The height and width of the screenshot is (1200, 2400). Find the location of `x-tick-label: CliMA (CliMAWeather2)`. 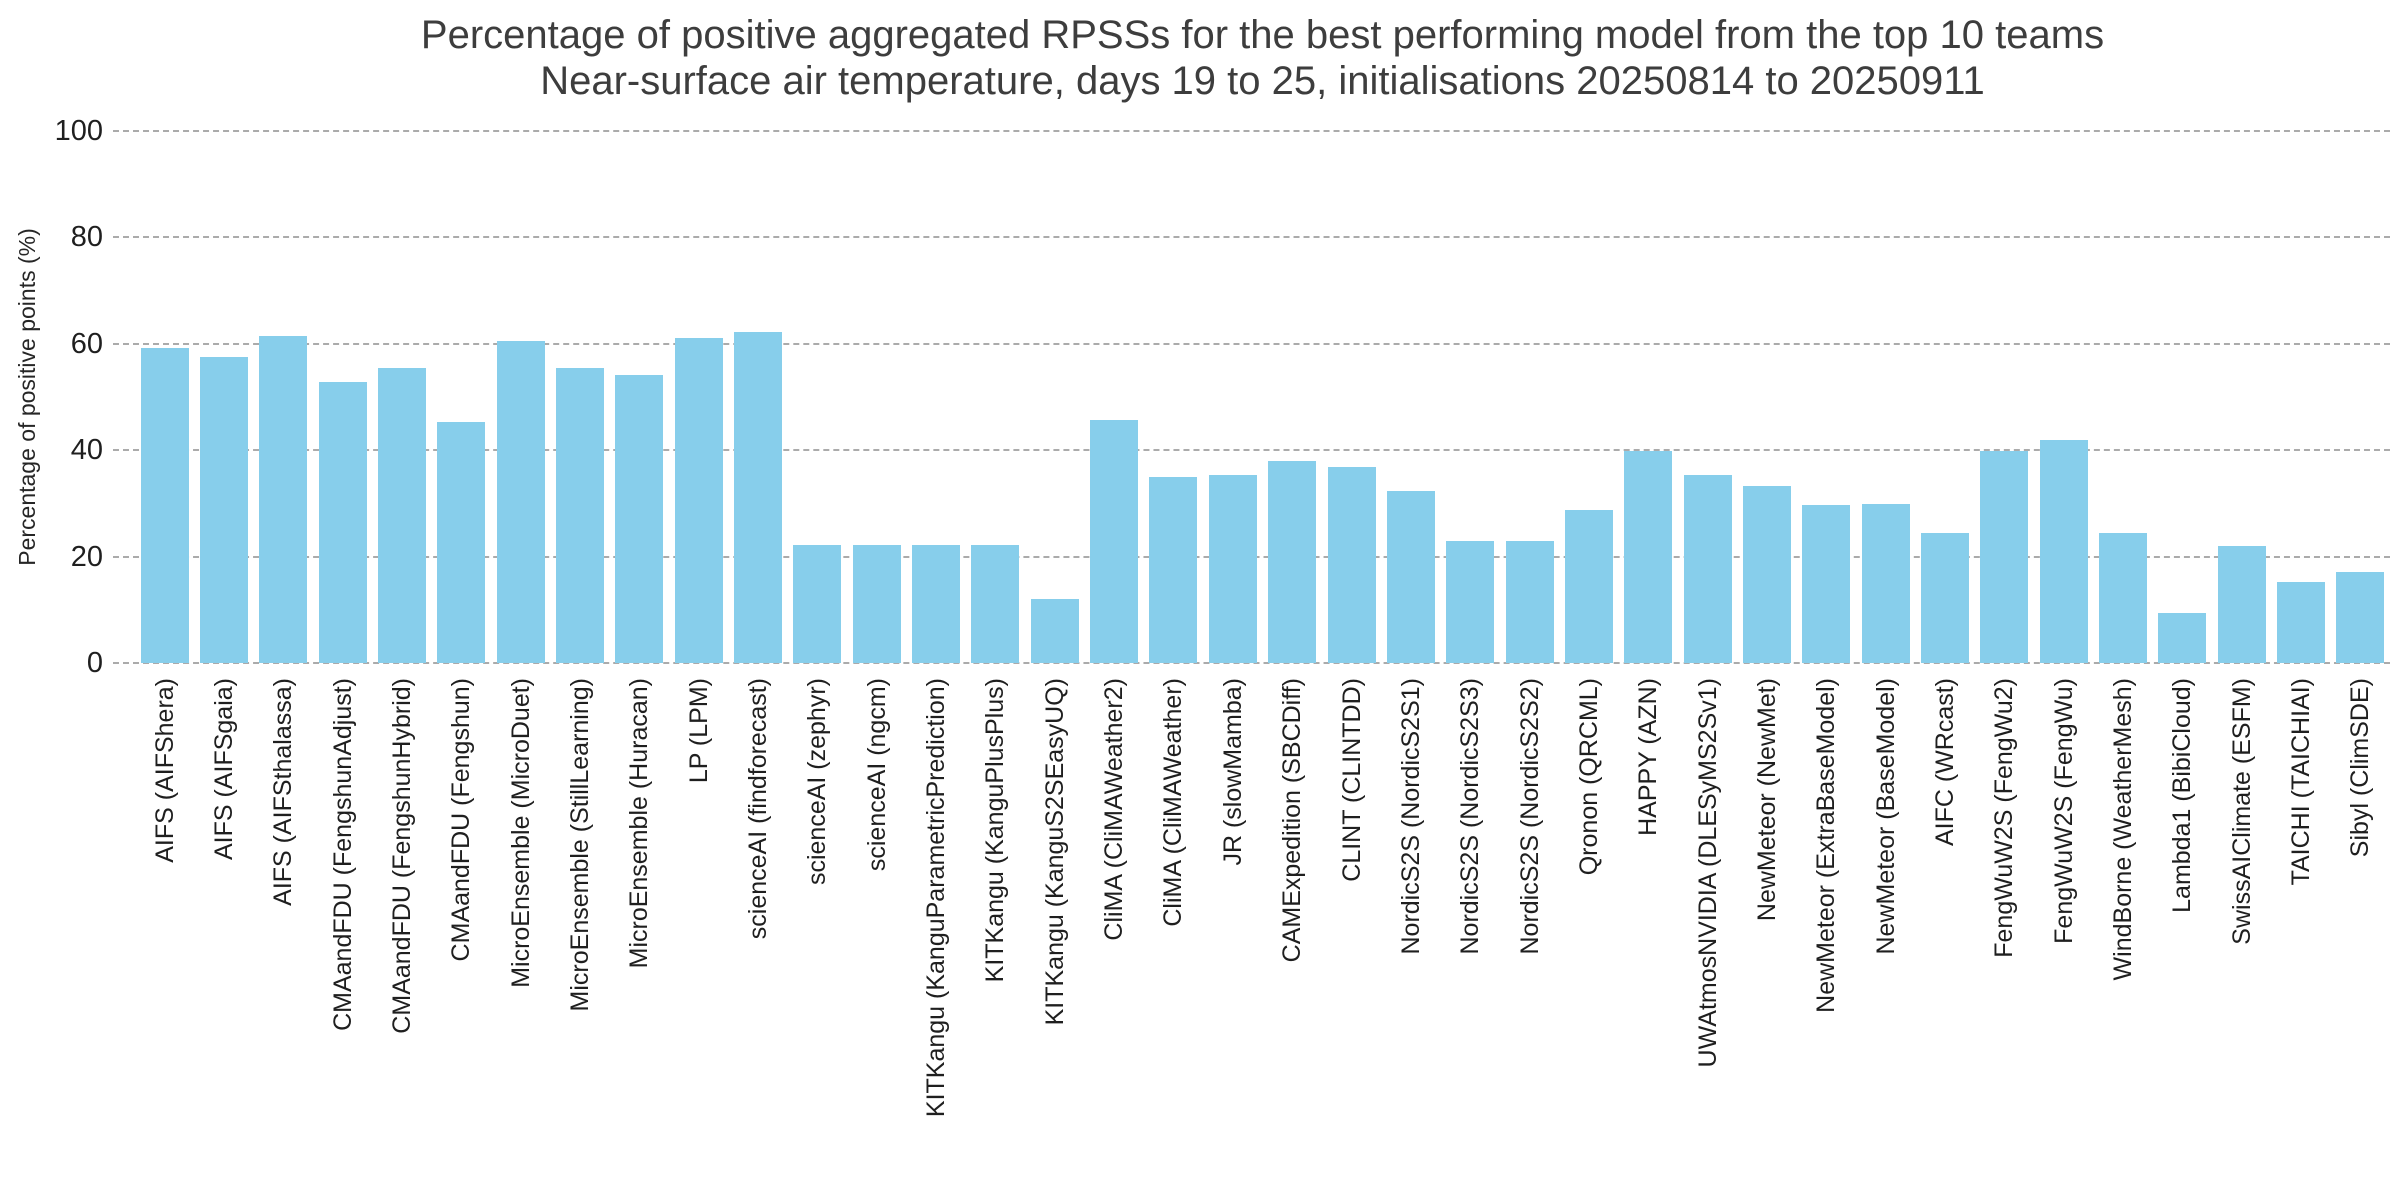

x-tick-label: CliMA (CliMAWeather2) is located at coordinates (1114, 809).